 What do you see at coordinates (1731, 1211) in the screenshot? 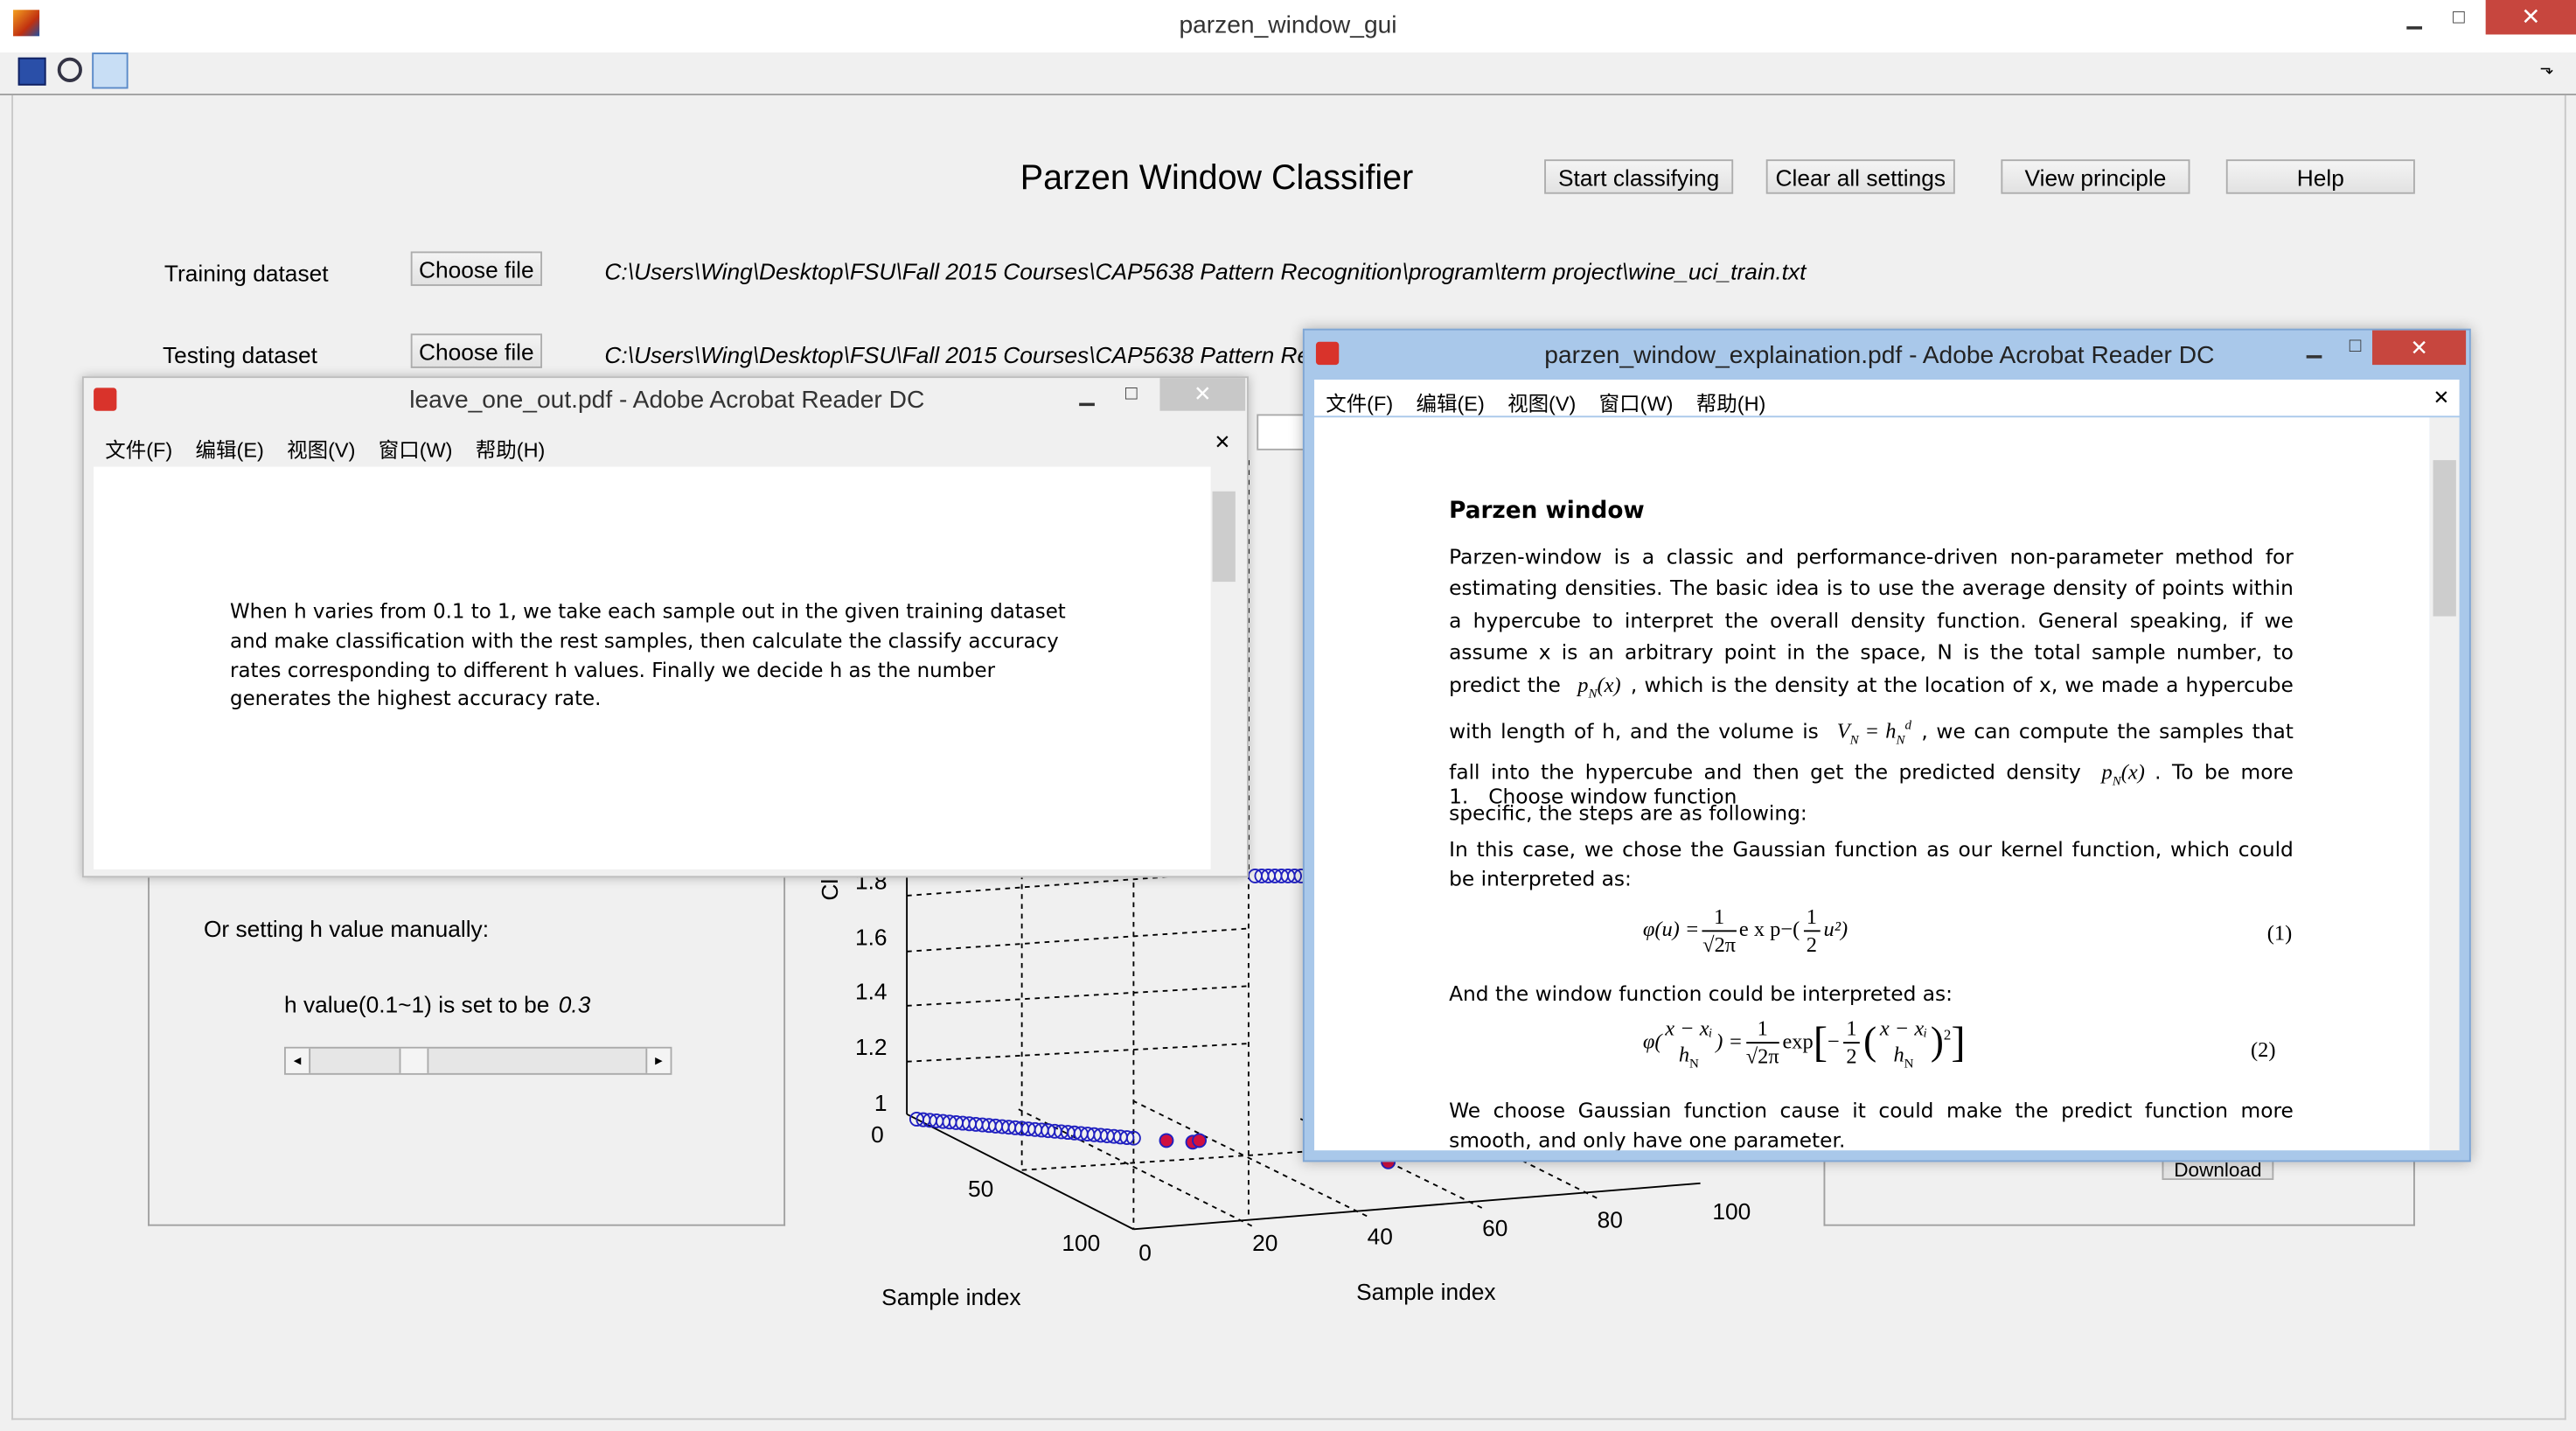
I see `x-tick-label: 100` at bounding box center [1731, 1211].